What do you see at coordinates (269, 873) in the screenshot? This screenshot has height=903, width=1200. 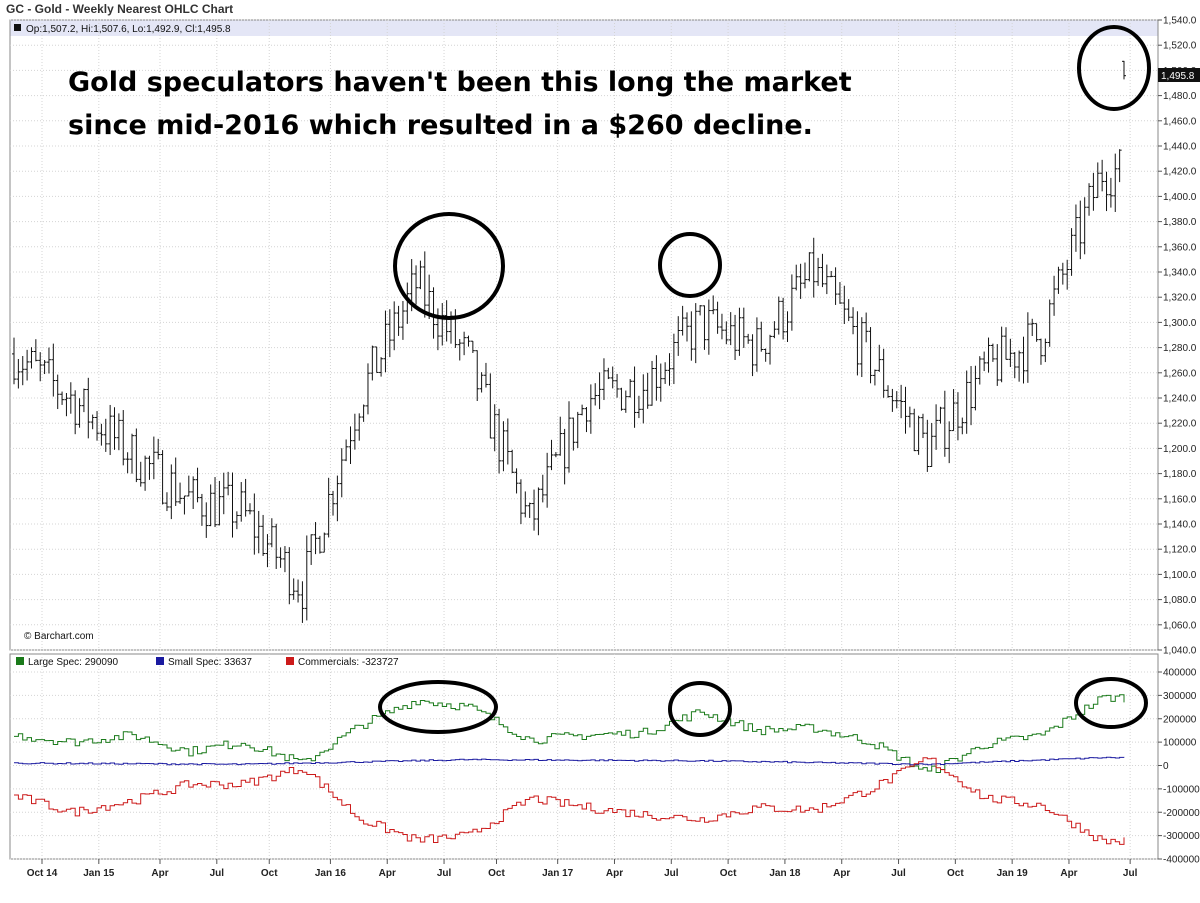 I see `x-tick-label: Oct` at bounding box center [269, 873].